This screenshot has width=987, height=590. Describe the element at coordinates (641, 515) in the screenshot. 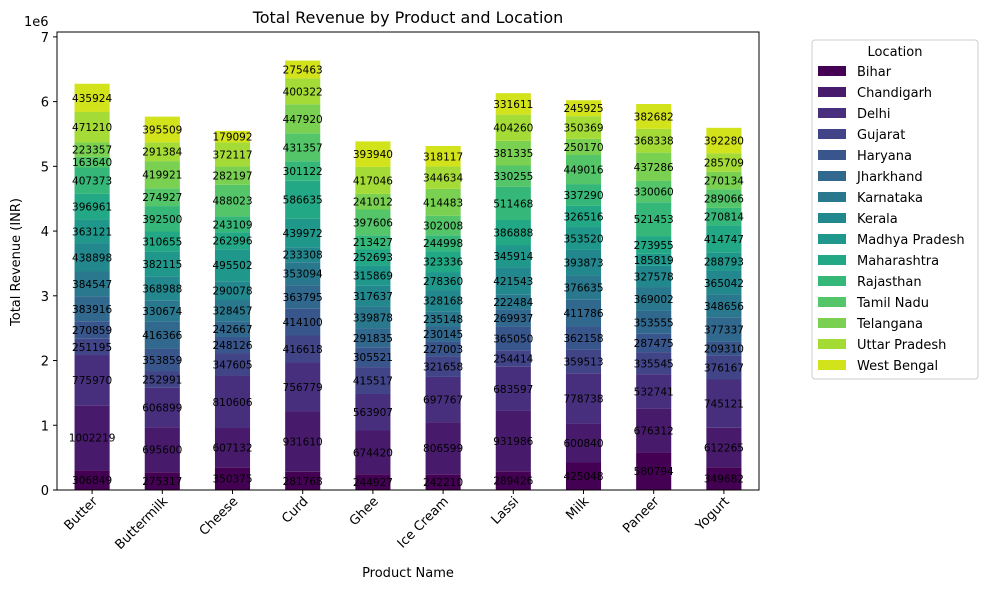

I see `x-tick-label: Paneer` at that location.